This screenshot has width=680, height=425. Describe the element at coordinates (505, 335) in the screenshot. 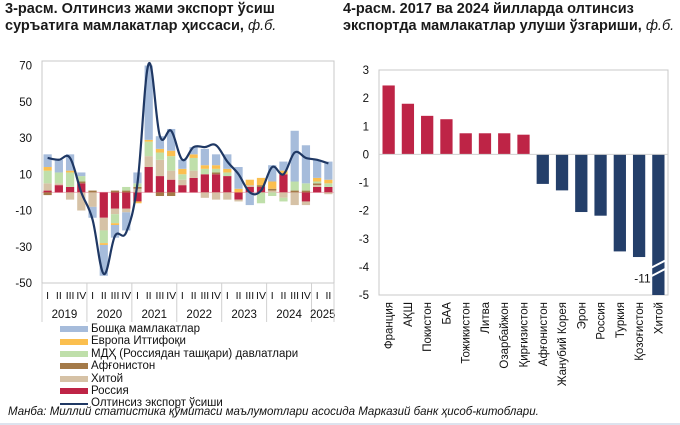

I see `chart2-category-label: Озарбайжон` at that location.